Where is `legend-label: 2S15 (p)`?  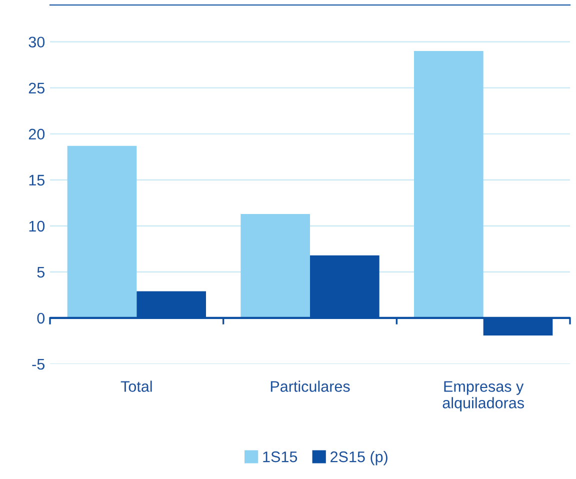
legend-label: 2S15 (p) is located at coordinates (359, 458).